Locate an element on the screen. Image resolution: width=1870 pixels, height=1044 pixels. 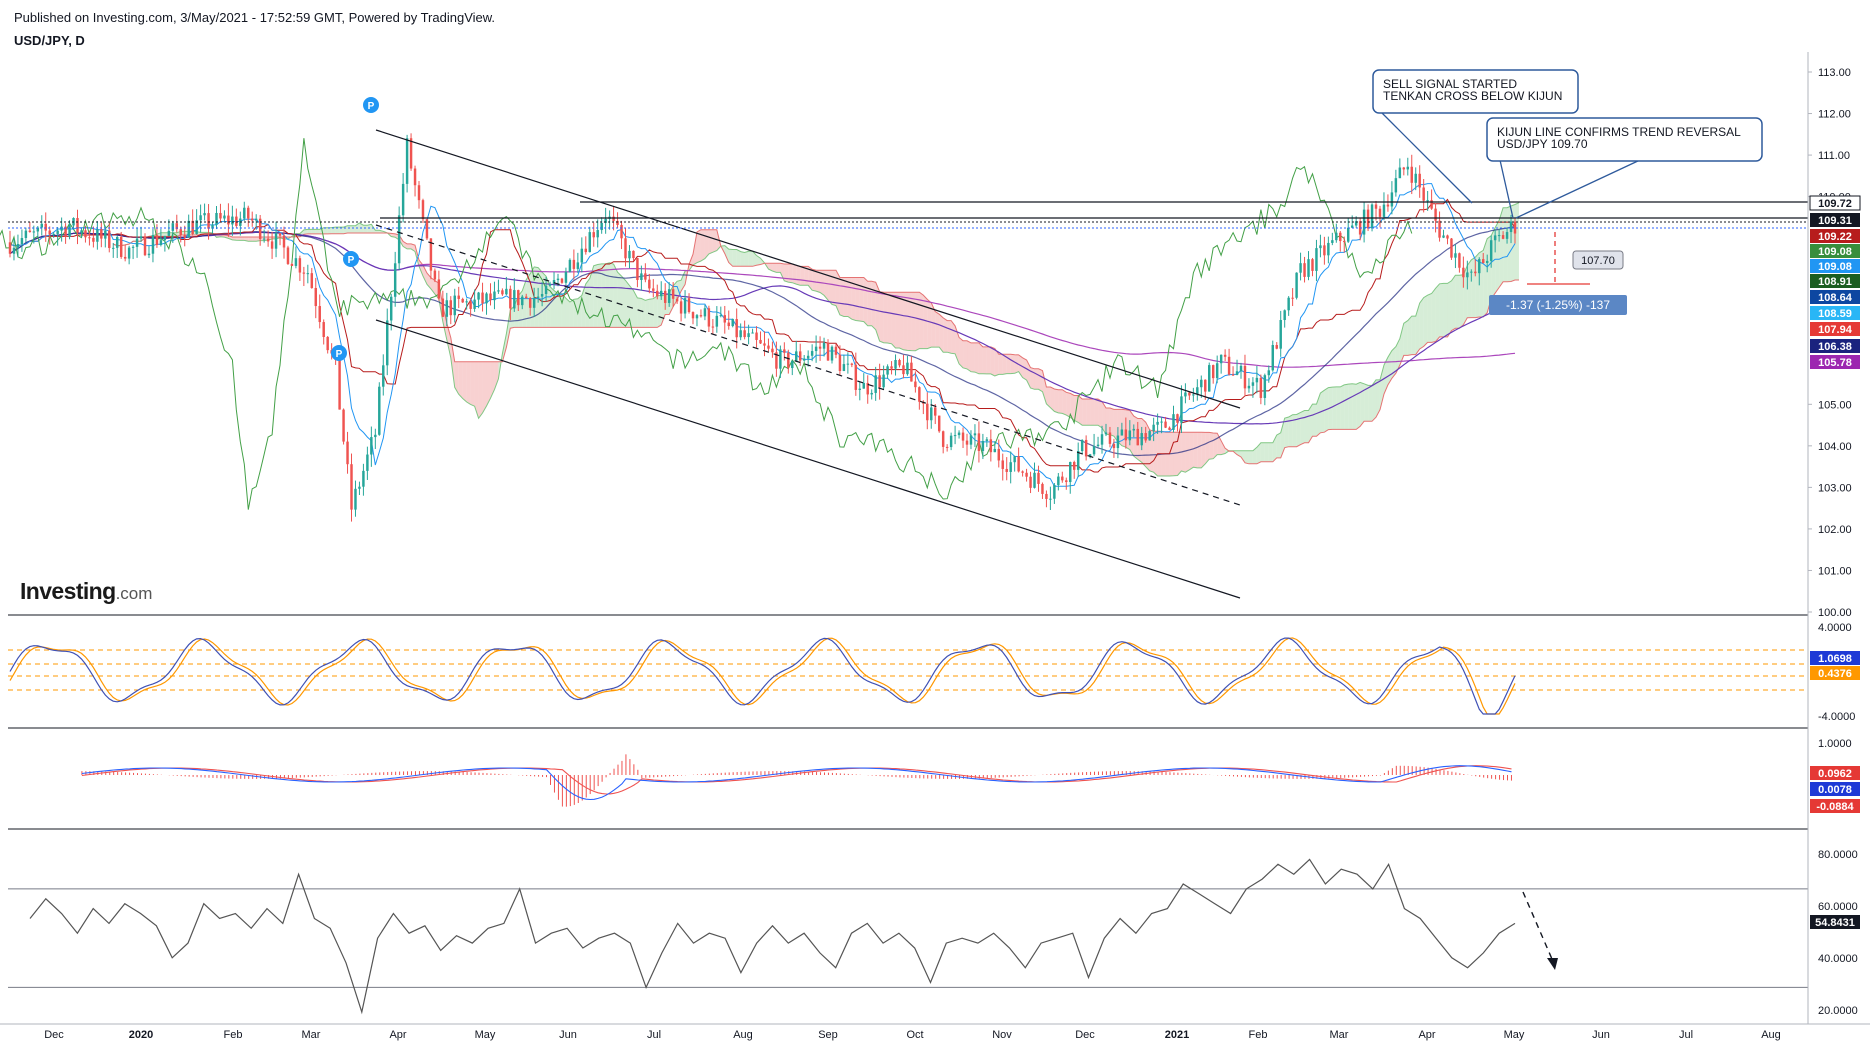
target-tag-text: 107.70 is located at coordinates (1598, 261).